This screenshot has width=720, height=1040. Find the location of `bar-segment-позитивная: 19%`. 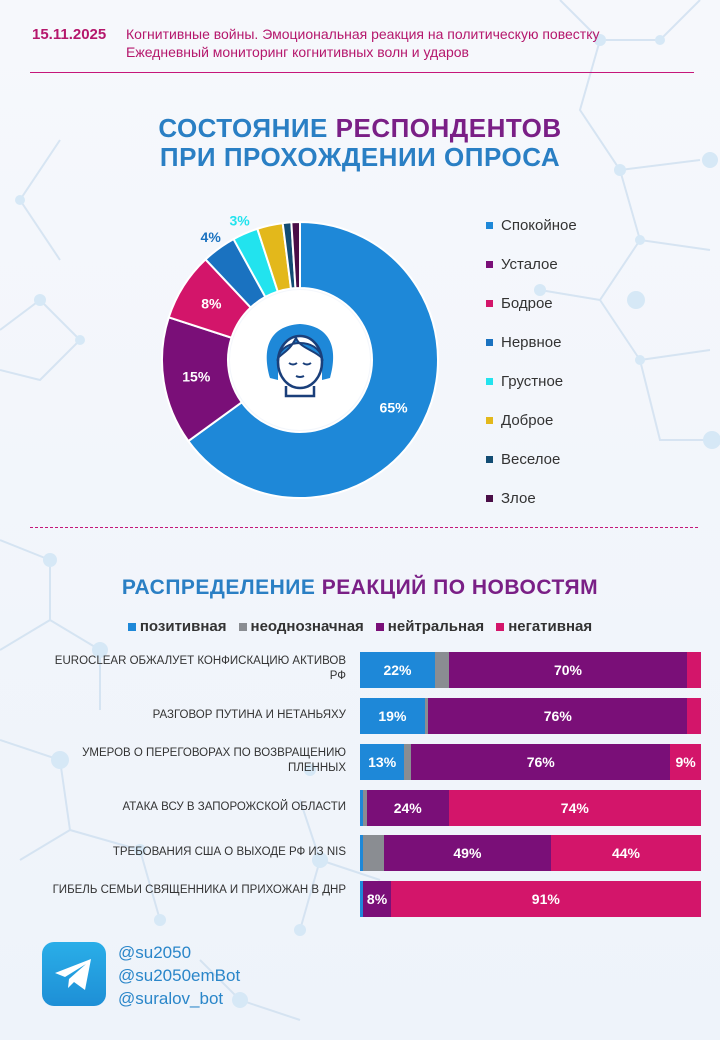

bar-segment-позитивная: 19% is located at coordinates (392, 716).